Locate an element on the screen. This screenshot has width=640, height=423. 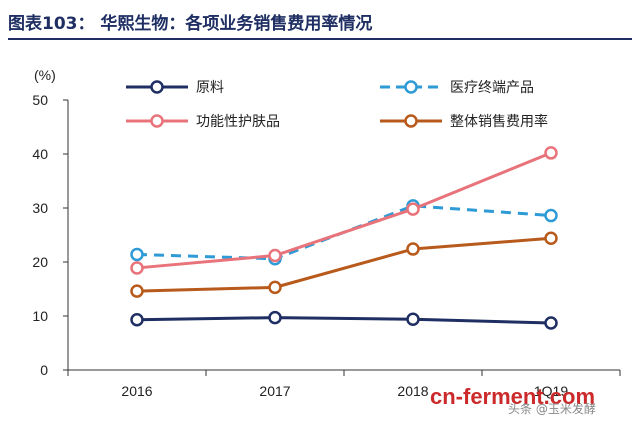
y-tick-label: 40 is located at coordinates (40, 154).